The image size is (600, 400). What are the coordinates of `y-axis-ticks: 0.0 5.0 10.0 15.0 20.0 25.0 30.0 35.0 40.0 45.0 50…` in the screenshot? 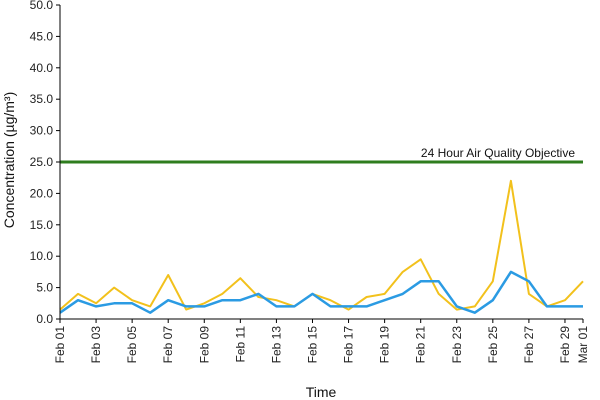 It's located at (45, 163).